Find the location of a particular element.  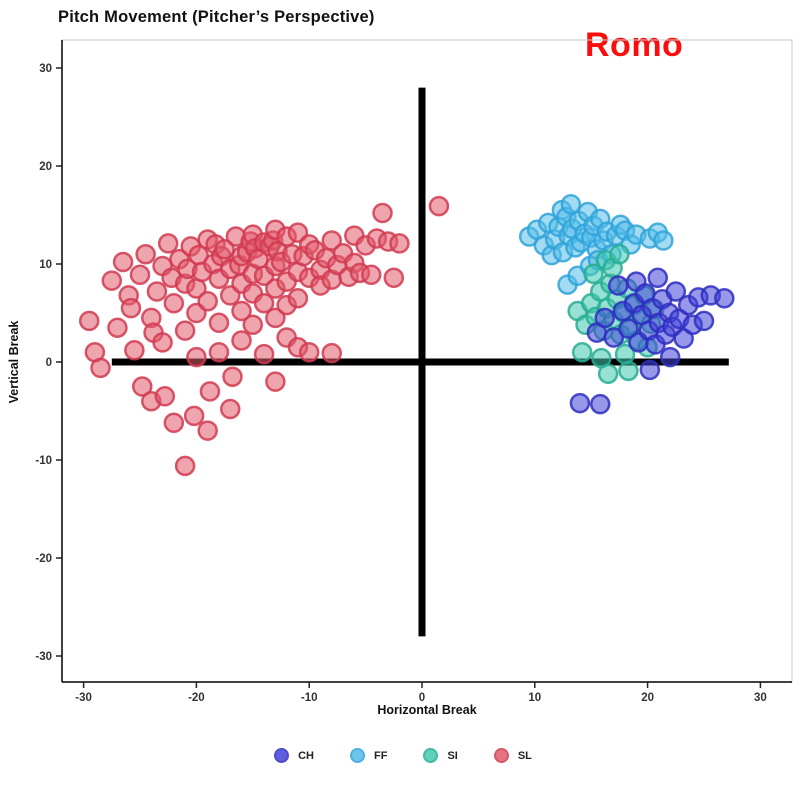

y-tick-label: 0 is located at coordinates (49, 363).